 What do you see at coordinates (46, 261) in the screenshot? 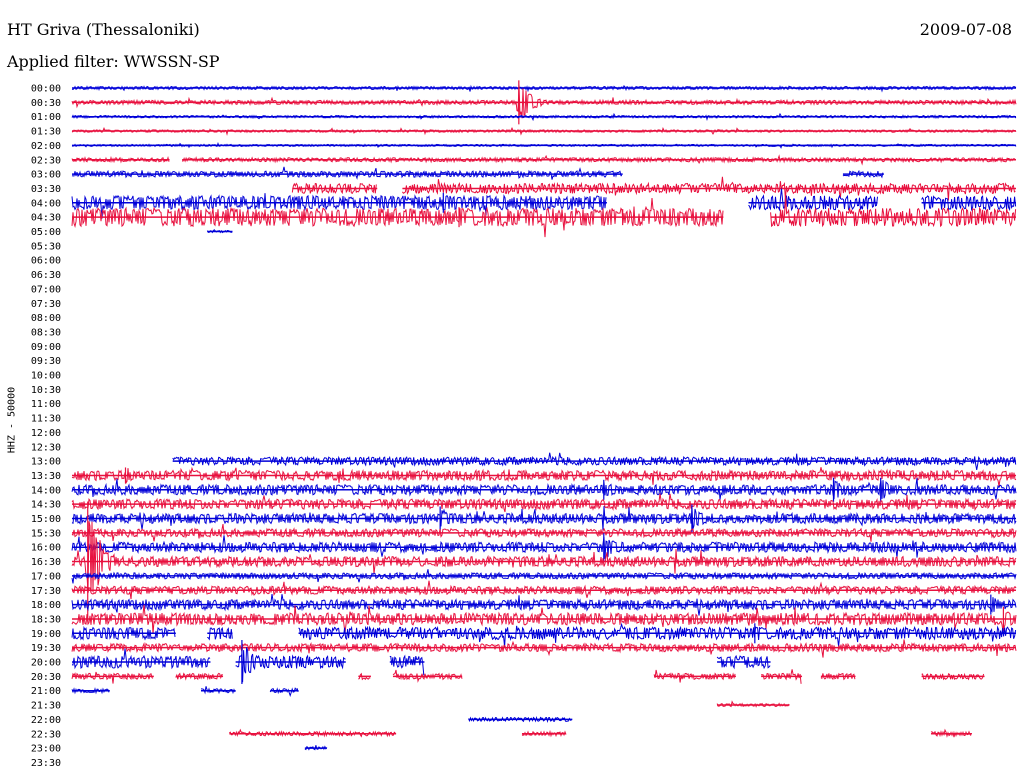
I see `row-time-label: 06:00` at bounding box center [46, 261].